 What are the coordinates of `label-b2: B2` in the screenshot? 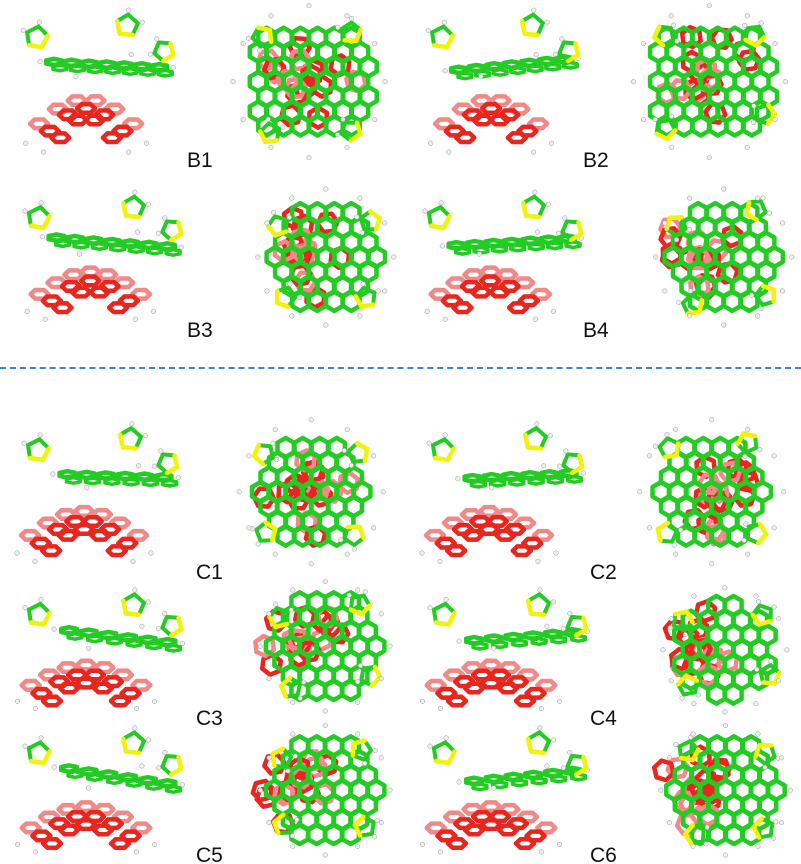 It's located at (596, 160).